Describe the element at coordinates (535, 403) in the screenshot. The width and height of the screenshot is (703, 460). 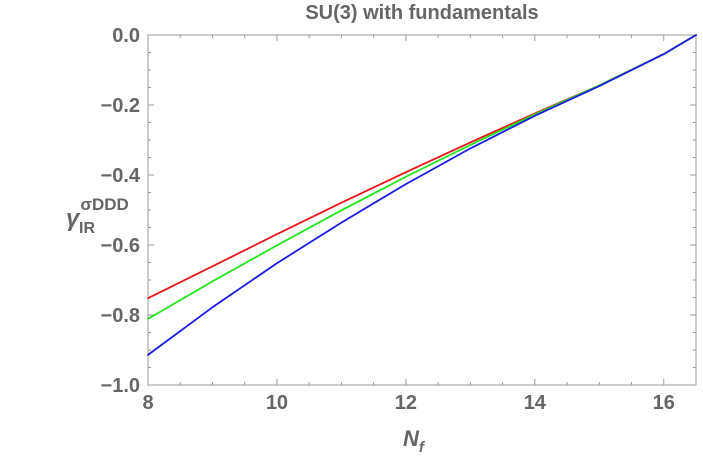
I see `x-tick-label: 14` at that location.